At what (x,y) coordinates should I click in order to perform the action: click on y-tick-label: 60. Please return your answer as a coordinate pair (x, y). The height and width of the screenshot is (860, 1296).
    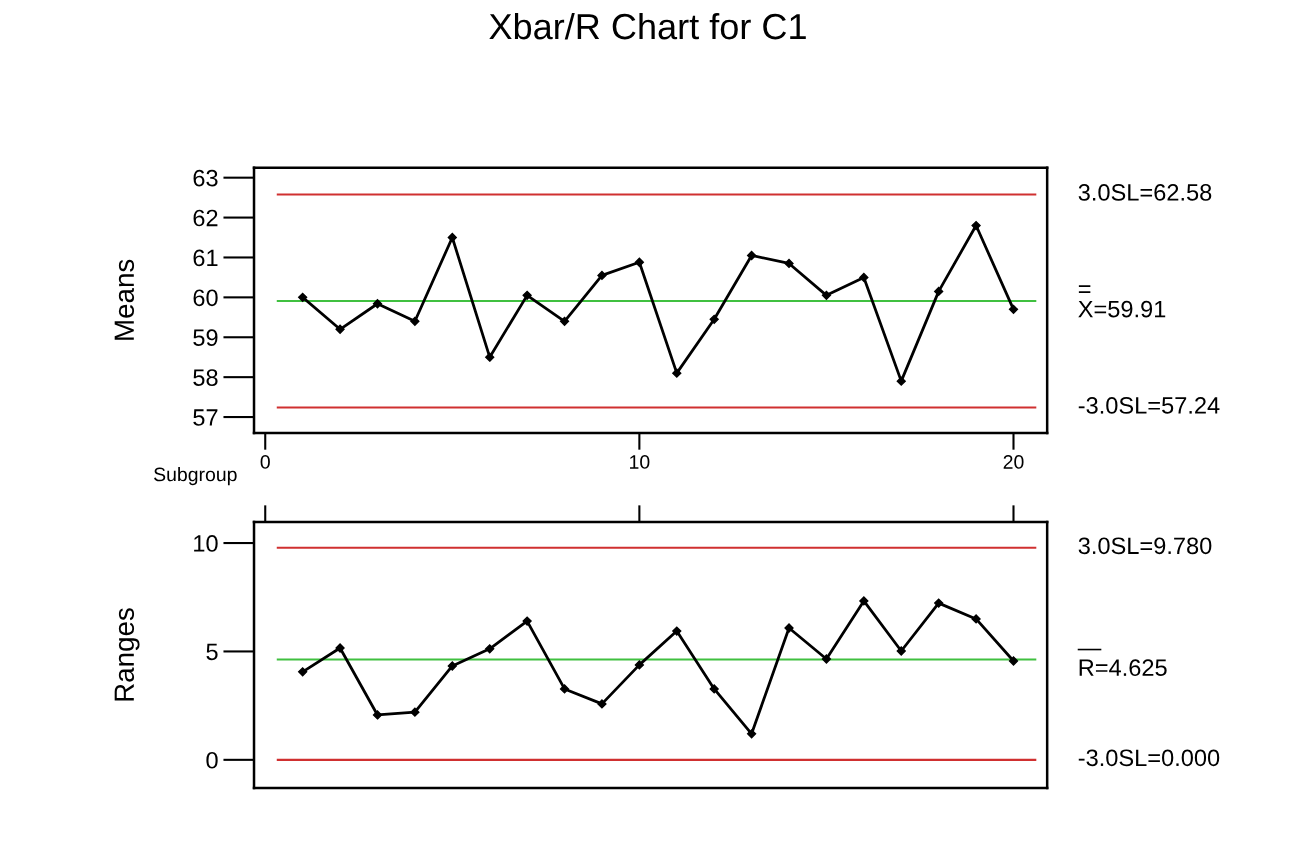
    Looking at the image, I should click on (205, 298).